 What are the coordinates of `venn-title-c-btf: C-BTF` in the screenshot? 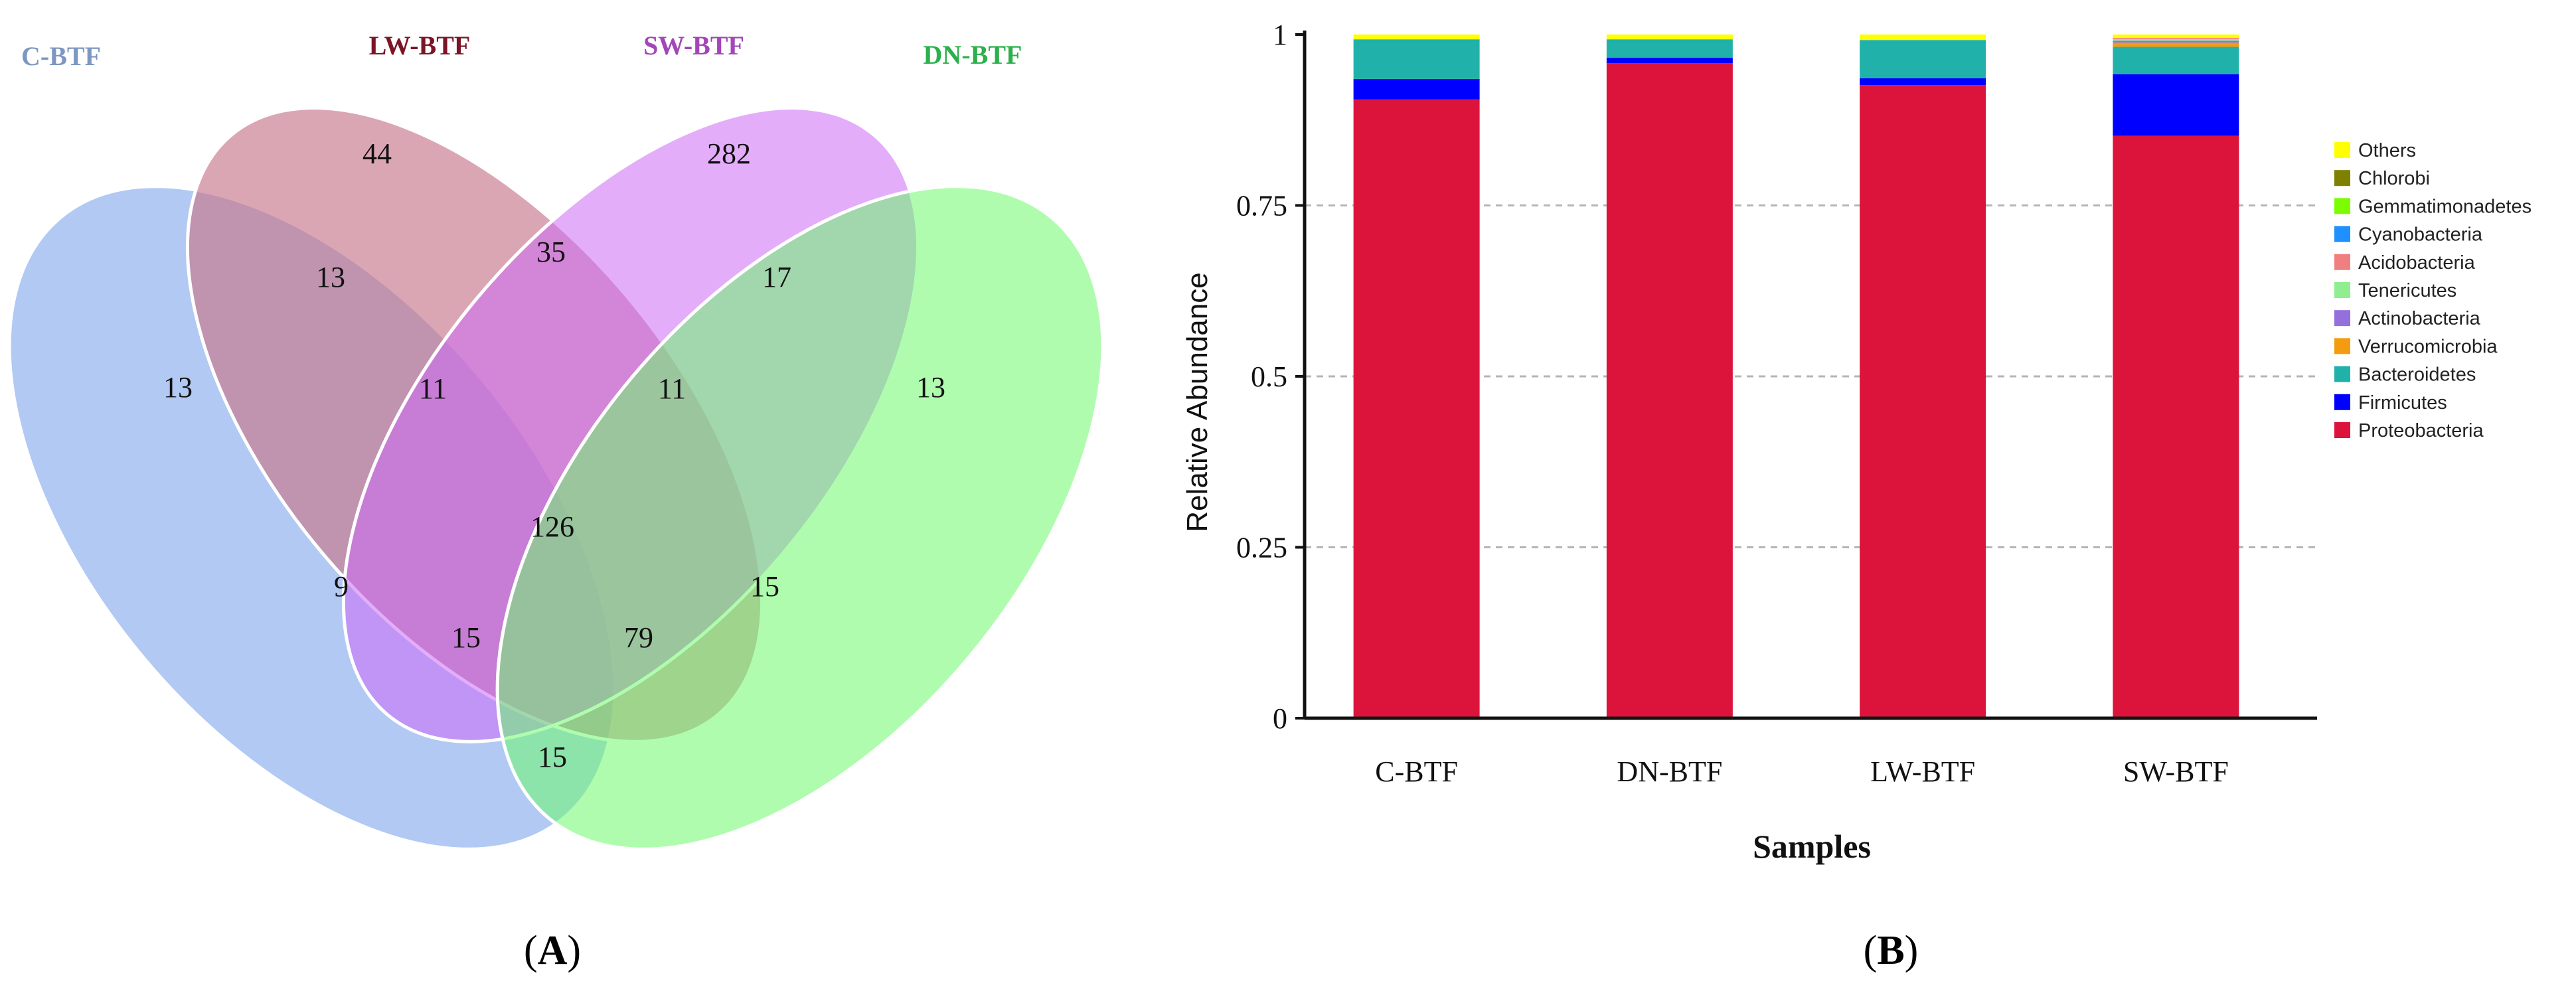 It's located at (61, 56).